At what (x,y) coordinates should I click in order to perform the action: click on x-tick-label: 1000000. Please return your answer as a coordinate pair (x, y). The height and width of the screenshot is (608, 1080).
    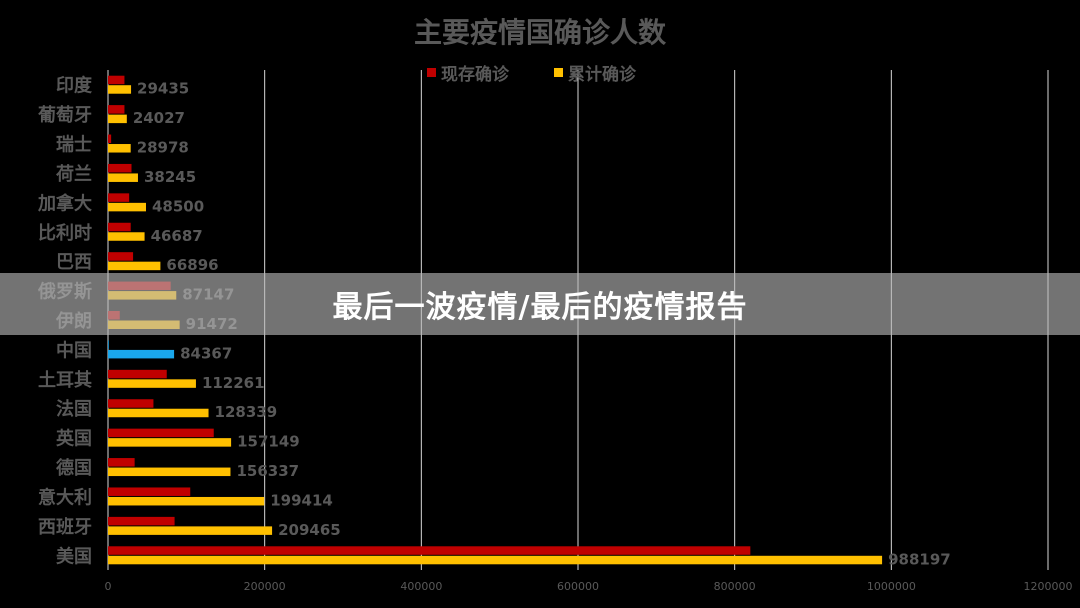
    Looking at the image, I should click on (891, 586).